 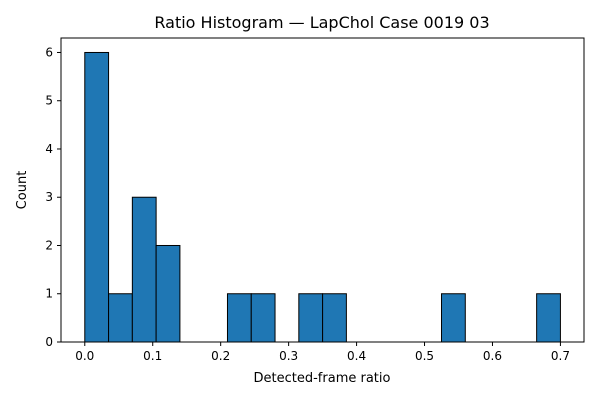 I want to click on y-ticks: 0 1 2 3 4 5 6, so click(x=53, y=197).